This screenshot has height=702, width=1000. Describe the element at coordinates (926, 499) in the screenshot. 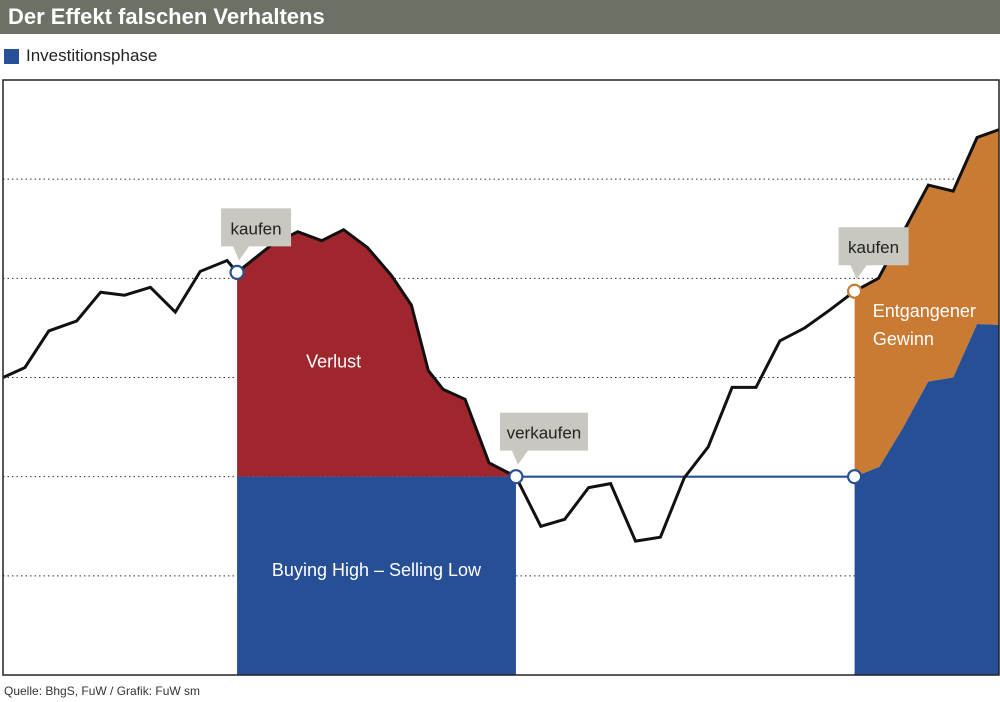

I see `investment-region-right` at that location.